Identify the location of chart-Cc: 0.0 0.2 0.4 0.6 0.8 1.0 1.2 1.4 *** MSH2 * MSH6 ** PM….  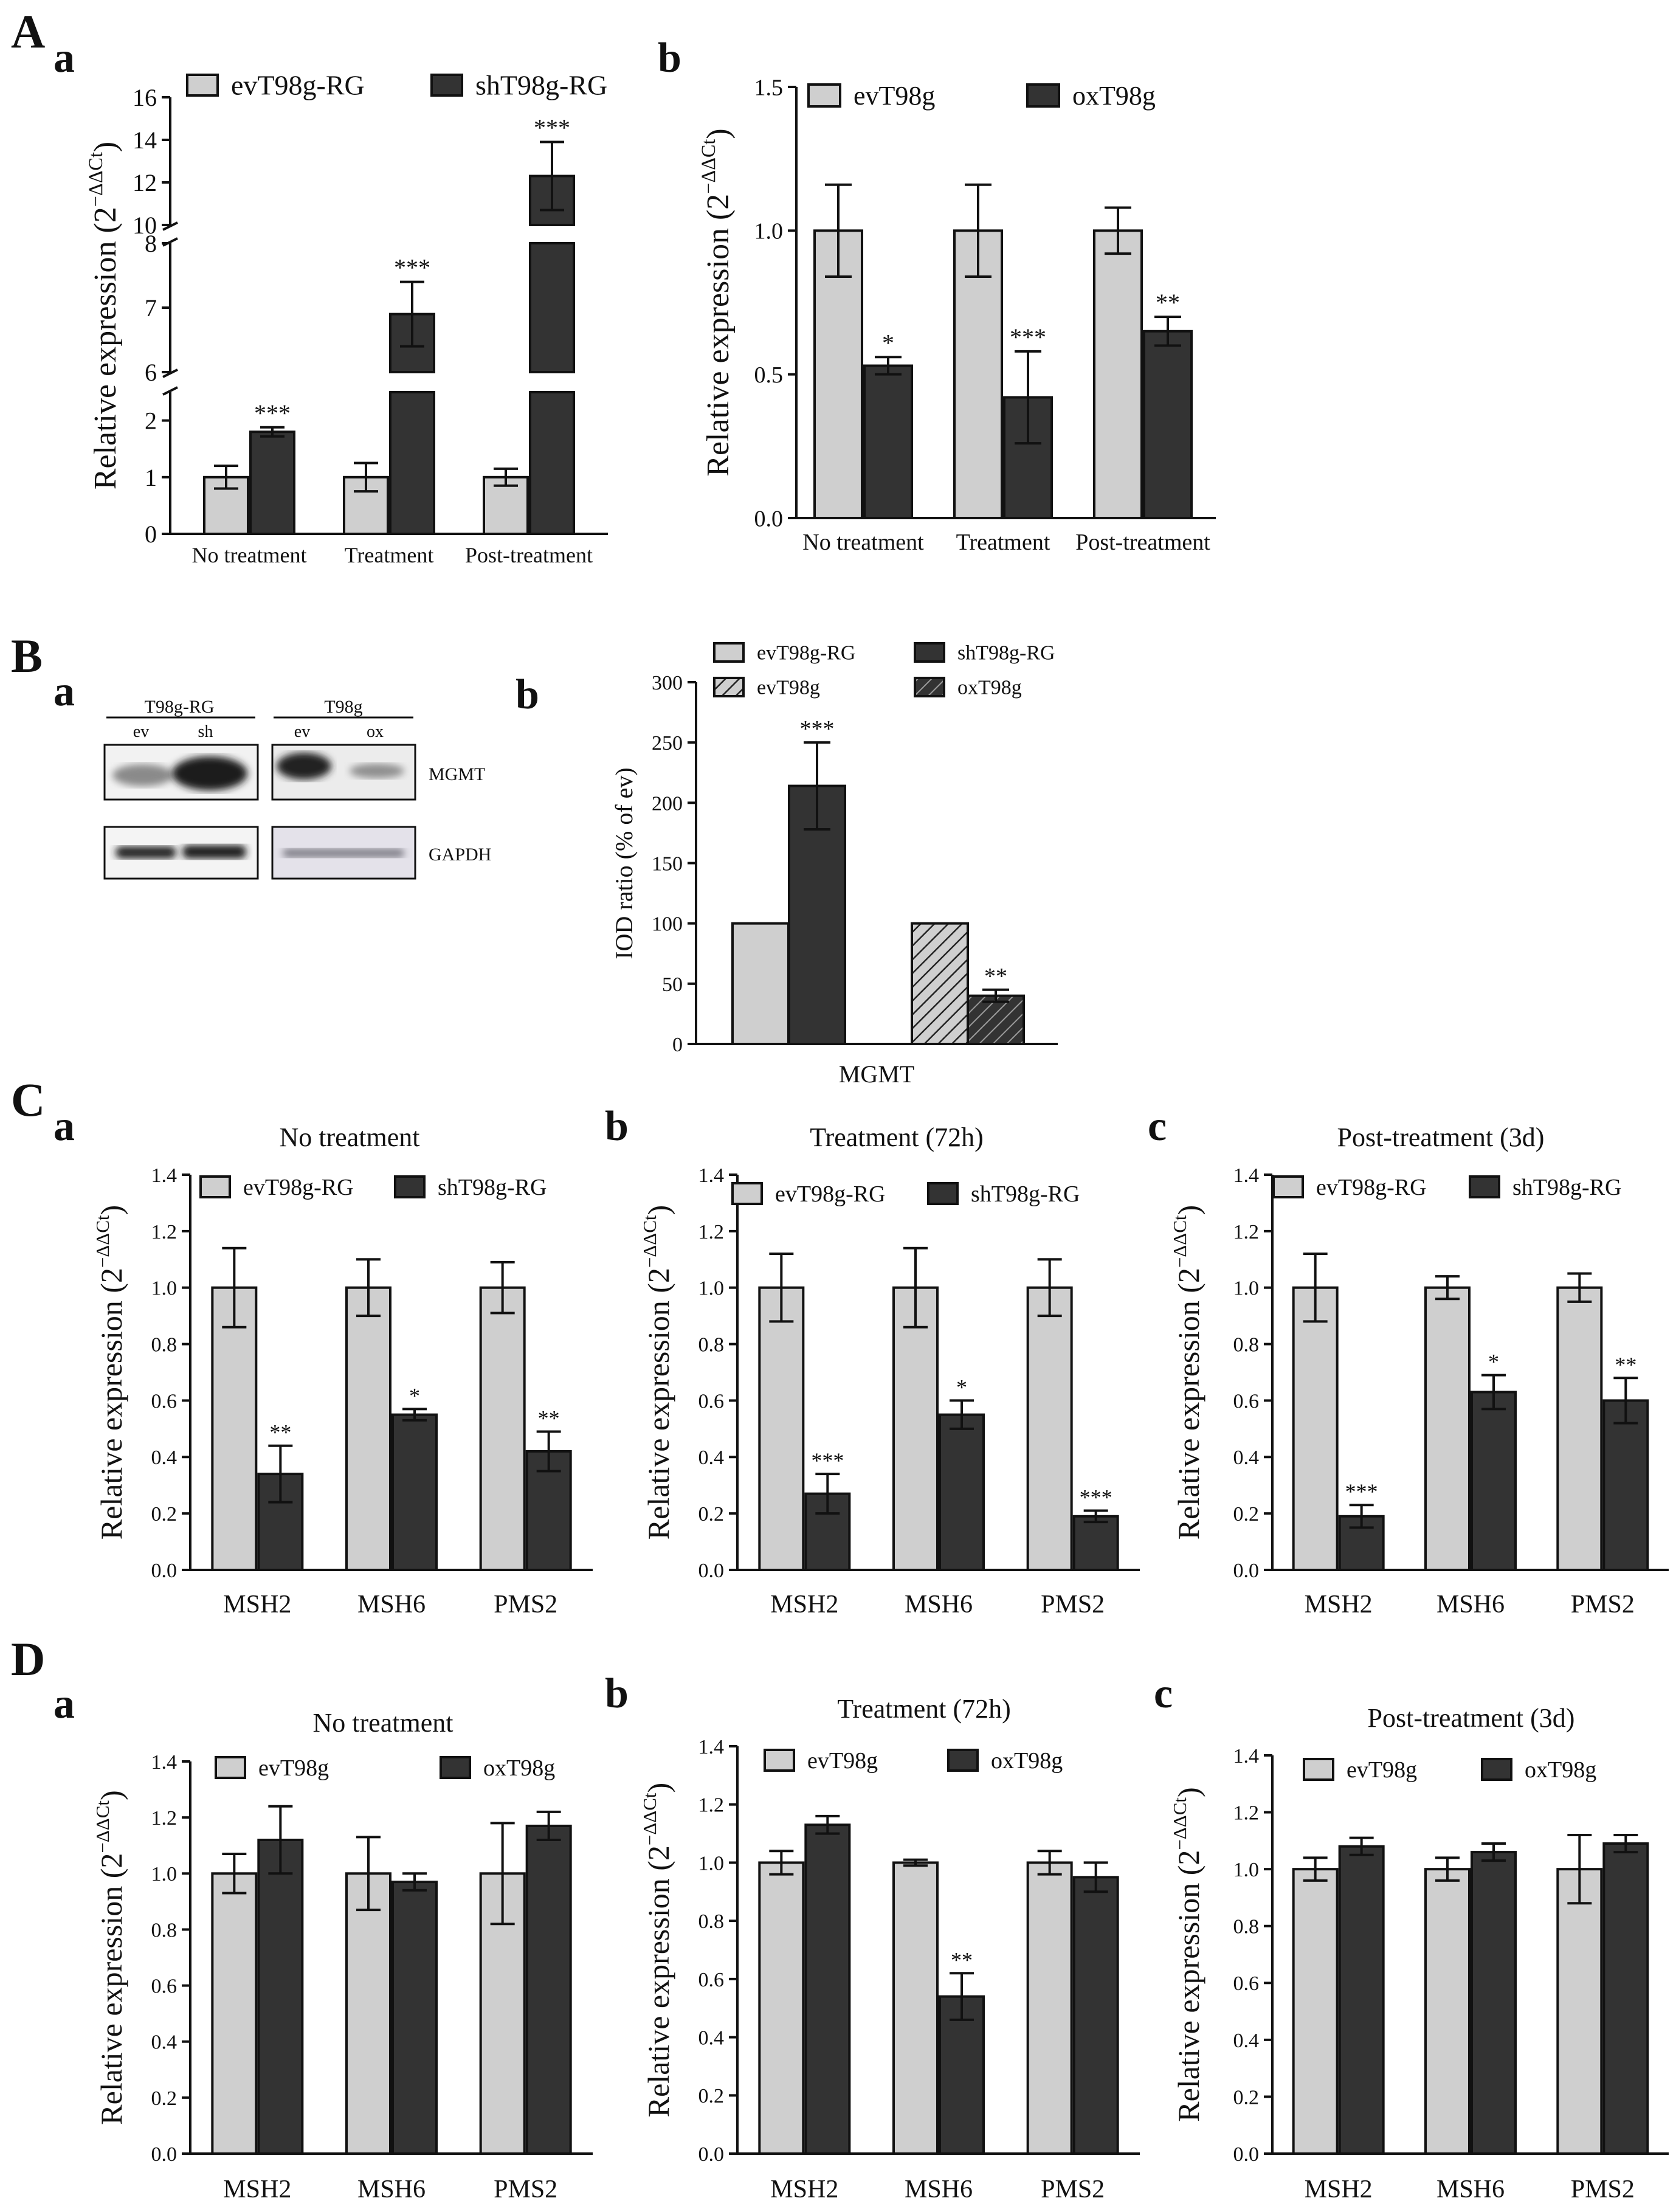
(1419, 1370).